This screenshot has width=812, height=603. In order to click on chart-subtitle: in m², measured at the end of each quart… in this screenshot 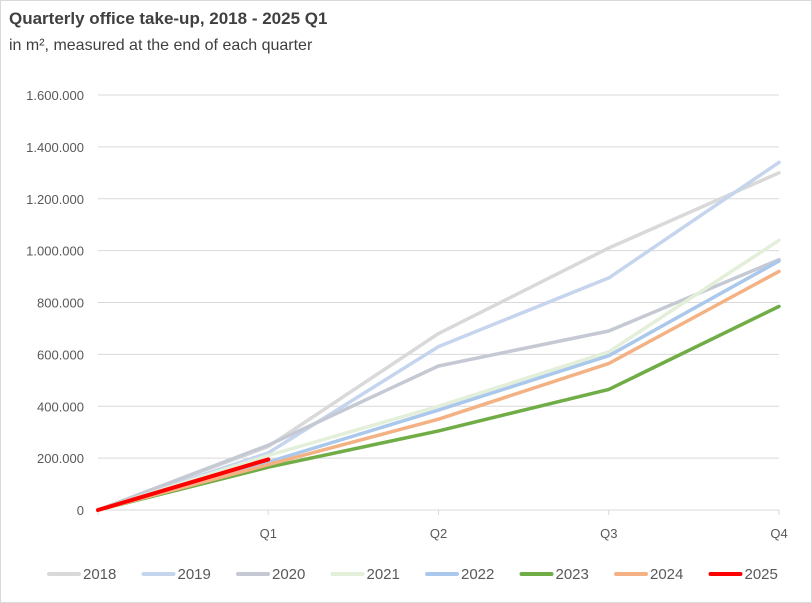, I will do `click(161, 45)`.